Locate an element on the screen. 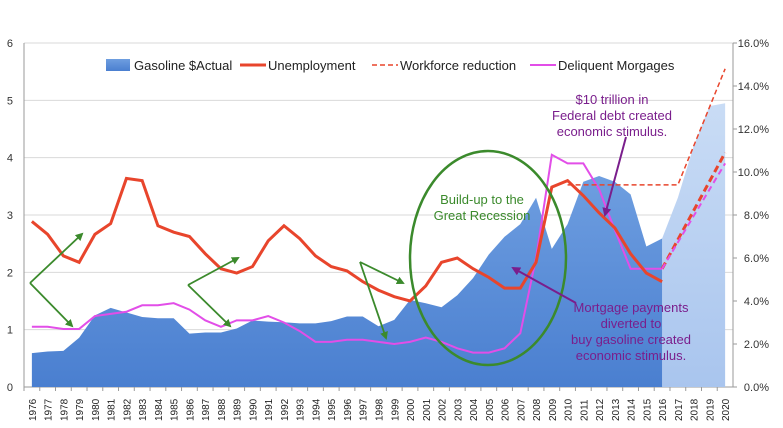  left-tick-label: 0 is located at coordinates (10, 388).